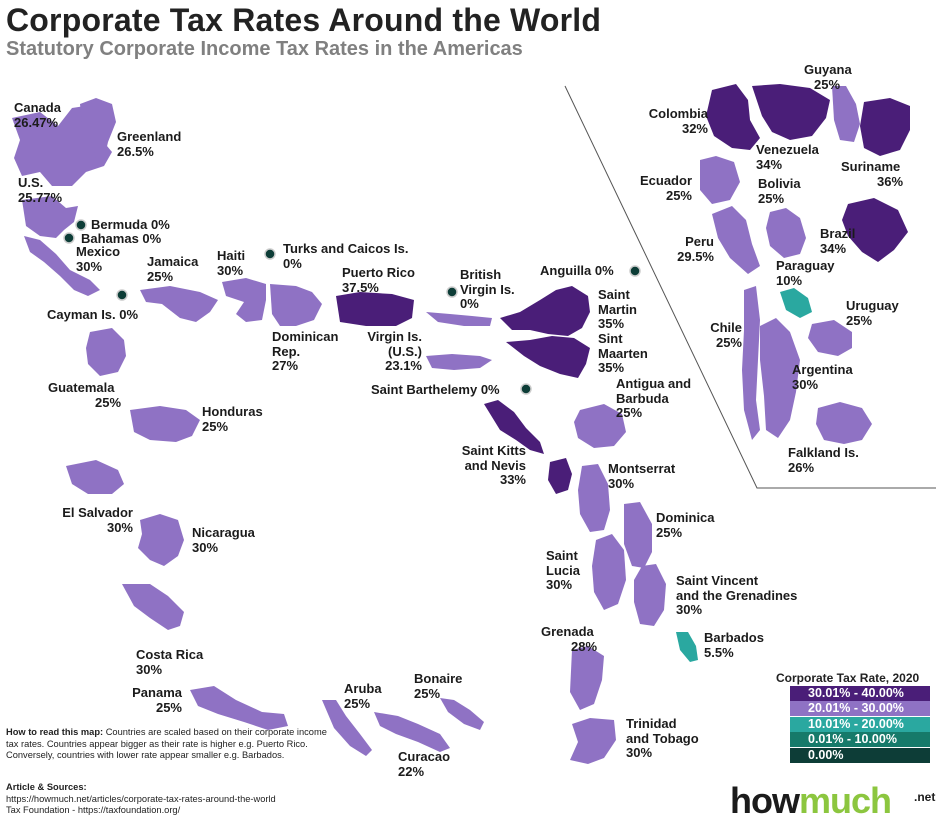 Image resolution: width=940 pixels, height=822 pixels. I want to click on label-us: U.S. 25.77%, so click(40, 190).